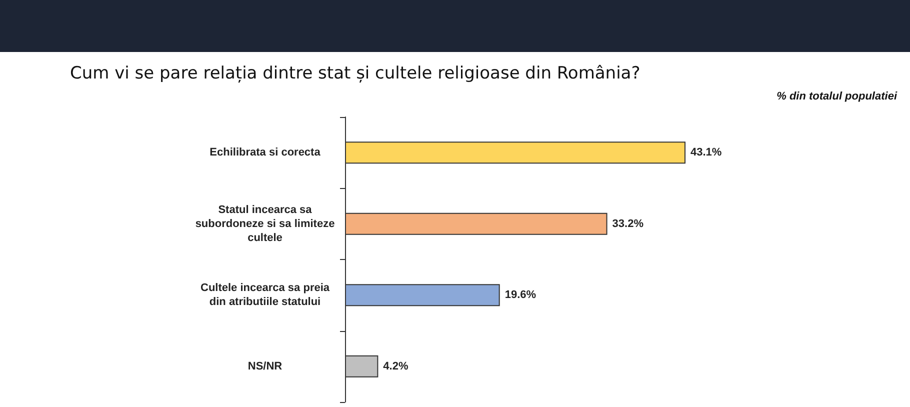 The height and width of the screenshot is (407, 910). What do you see at coordinates (706, 152) in the screenshot?
I see `data-label: 43.1%` at bounding box center [706, 152].